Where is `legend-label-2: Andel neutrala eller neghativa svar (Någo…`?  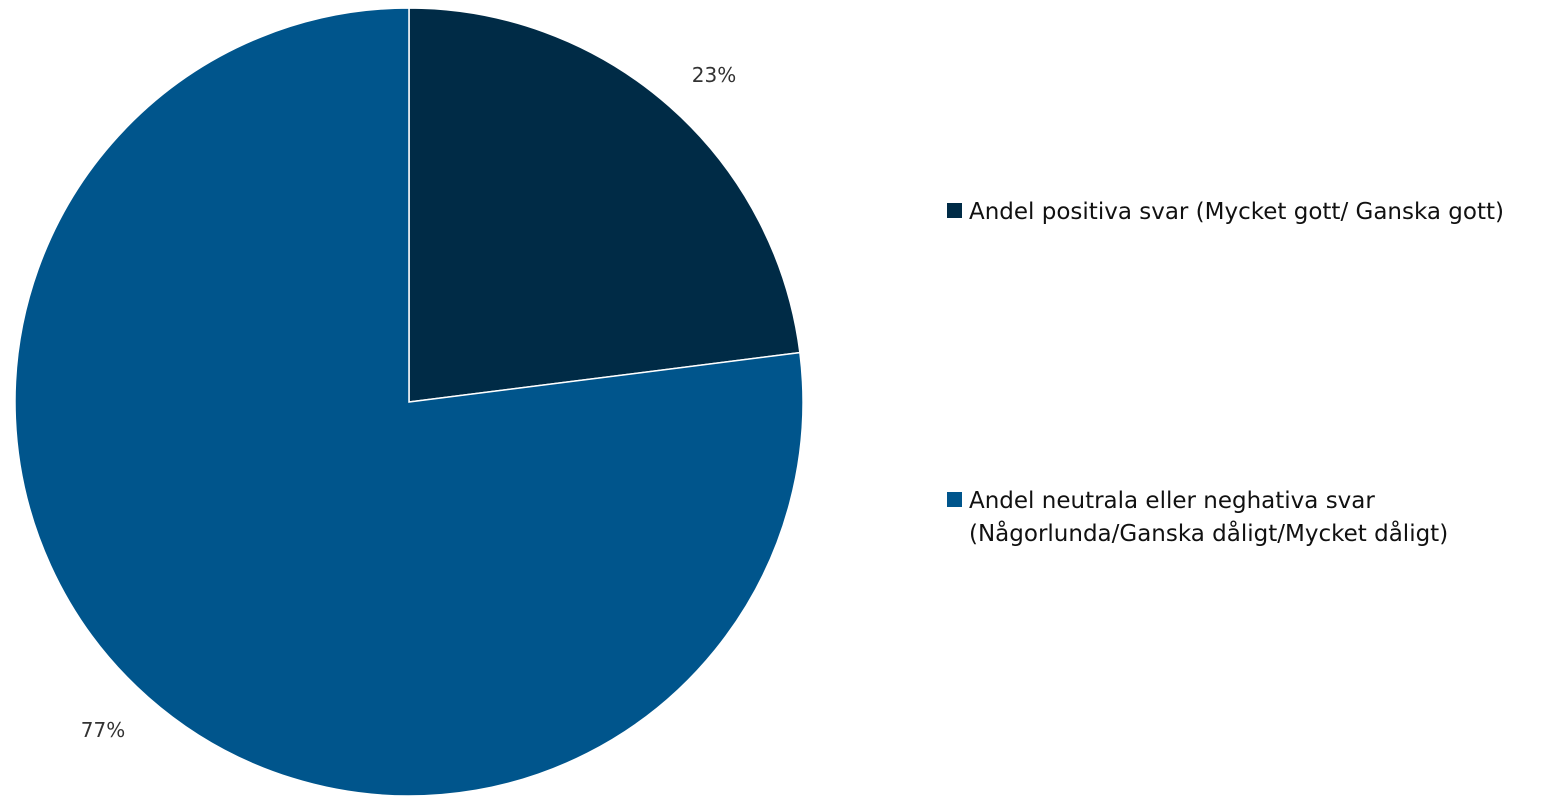
legend-label-2: Andel neutrala eller neghativa svar (Någo… is located at coordinates (1208, 517).